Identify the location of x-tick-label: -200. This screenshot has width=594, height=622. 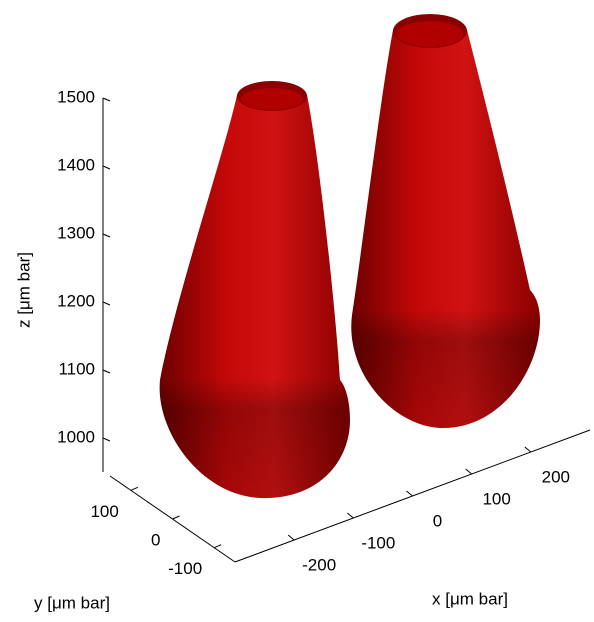
(319, 564).